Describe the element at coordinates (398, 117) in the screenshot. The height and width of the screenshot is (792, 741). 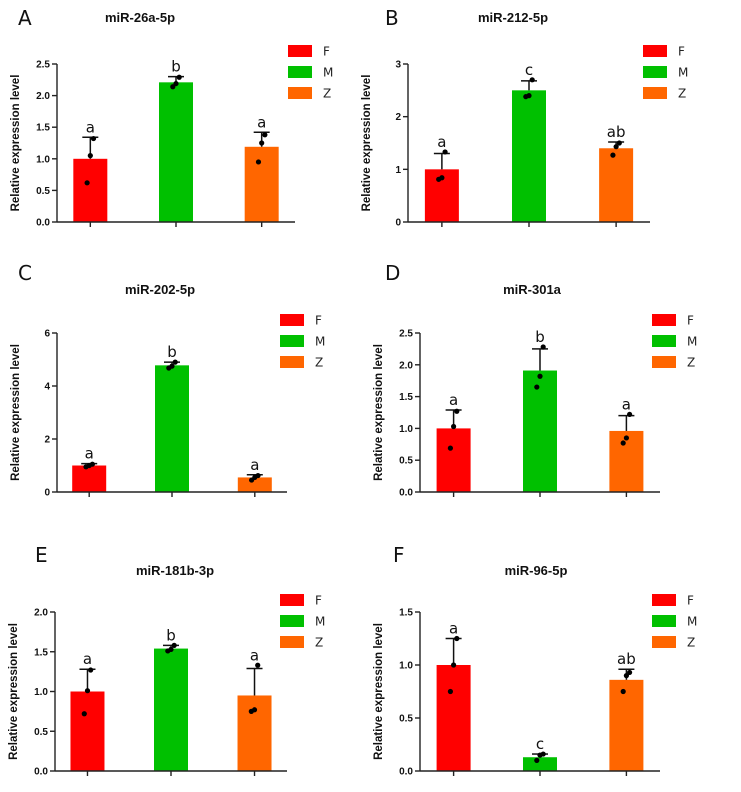
I see `y-tick-label: 2` at that location.